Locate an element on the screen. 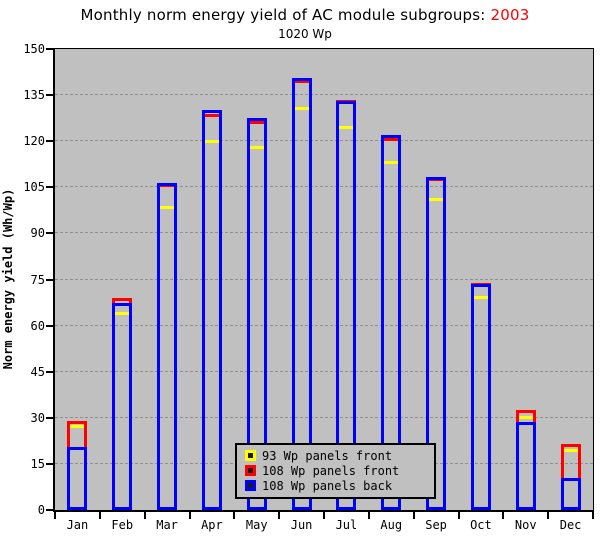 This screenshot has width=610, height=560. x-axis-label-may: May is located at coordinates (256, 525).